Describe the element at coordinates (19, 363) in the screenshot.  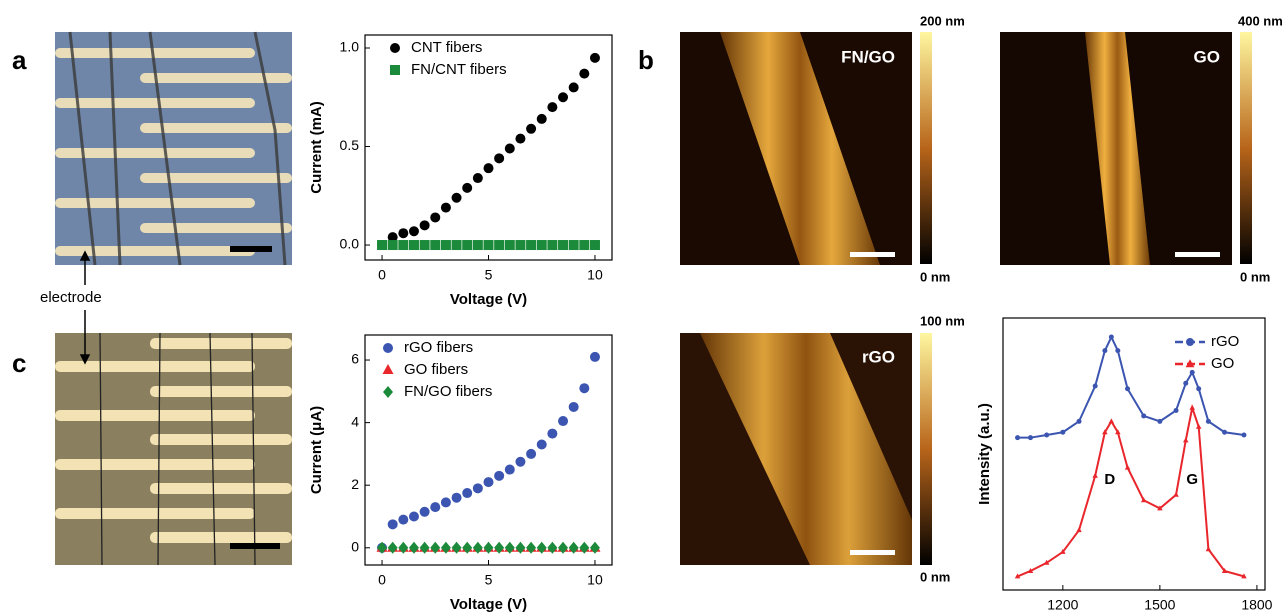
I see `panel-label: c` at that location.